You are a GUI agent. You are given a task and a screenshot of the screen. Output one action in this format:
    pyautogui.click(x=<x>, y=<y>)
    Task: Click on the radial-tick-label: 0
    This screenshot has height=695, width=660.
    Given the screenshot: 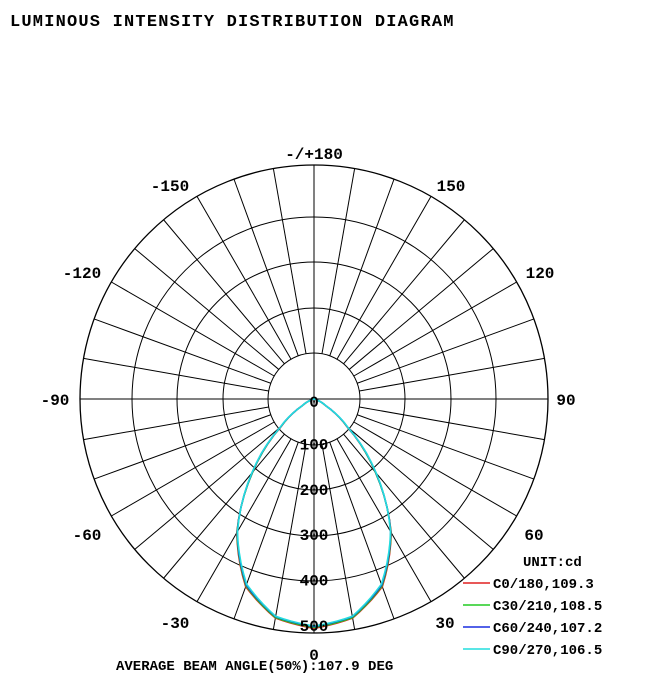 What is the action you would take?
    pyautogui.click(x=314, y=403)
    